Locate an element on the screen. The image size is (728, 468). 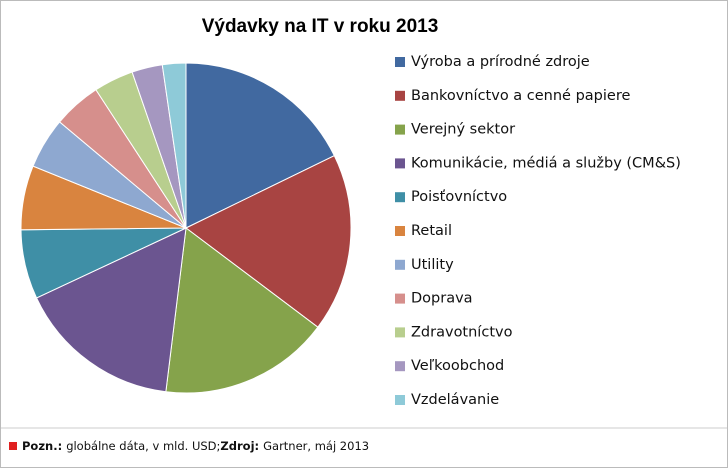
footer-bullet is located at coordinates (13, 446).